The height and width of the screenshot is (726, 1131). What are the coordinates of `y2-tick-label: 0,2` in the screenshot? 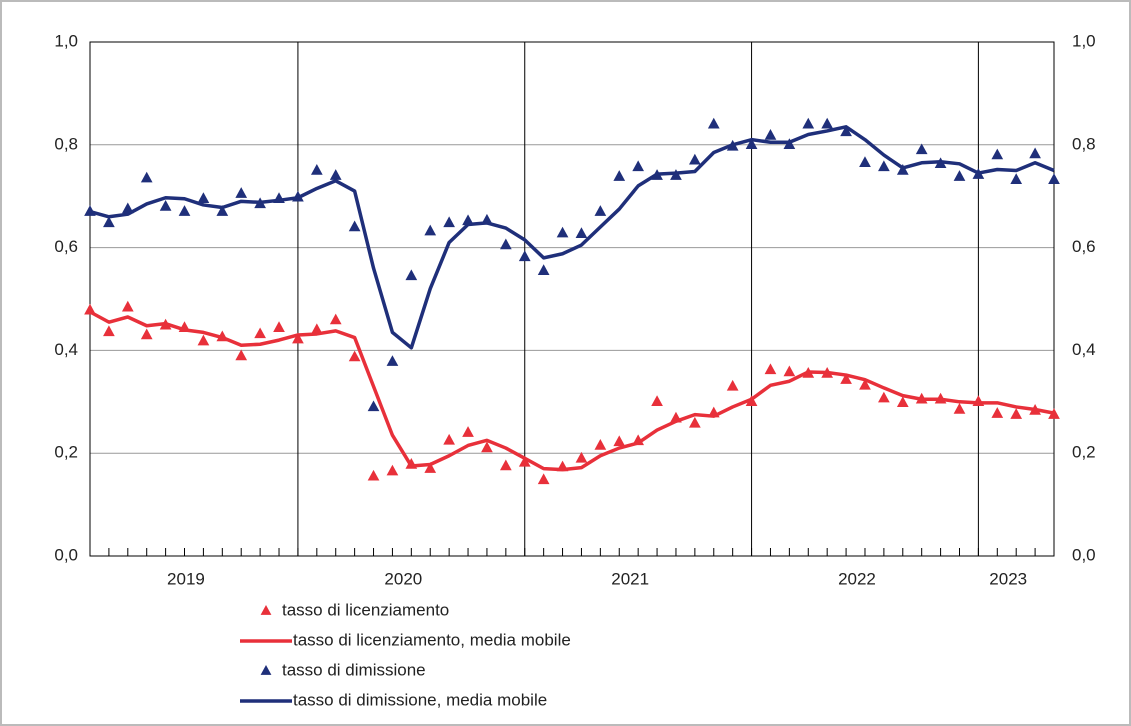 It's located at (1084, 452).